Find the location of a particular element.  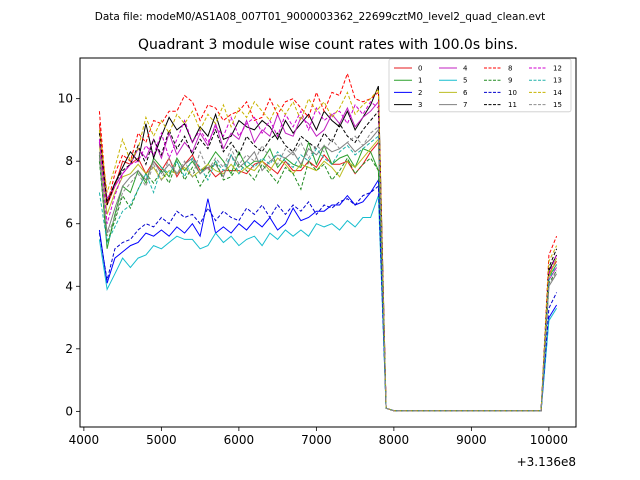

legend-label-8: 8 is located at coordinates (510, 69).